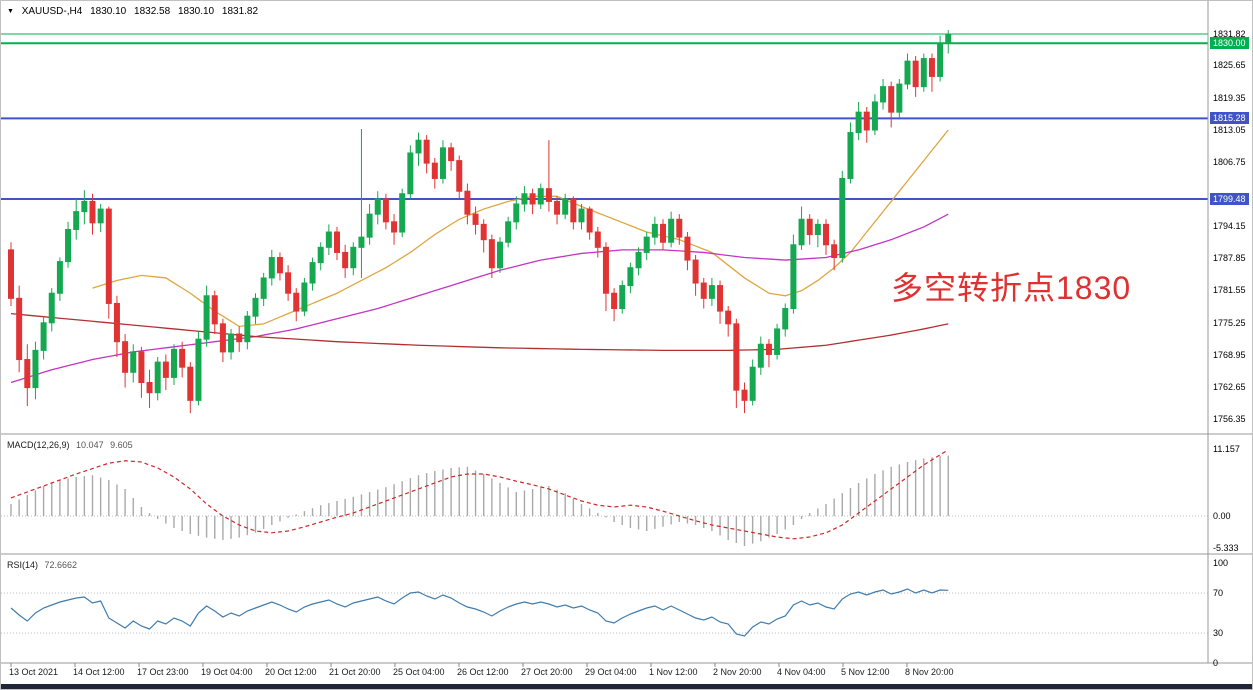  What do you see at coordinates (240, 11) in the screenshot?
I see `ohlc-close: 1831.82` at bounding box center [240, 11].